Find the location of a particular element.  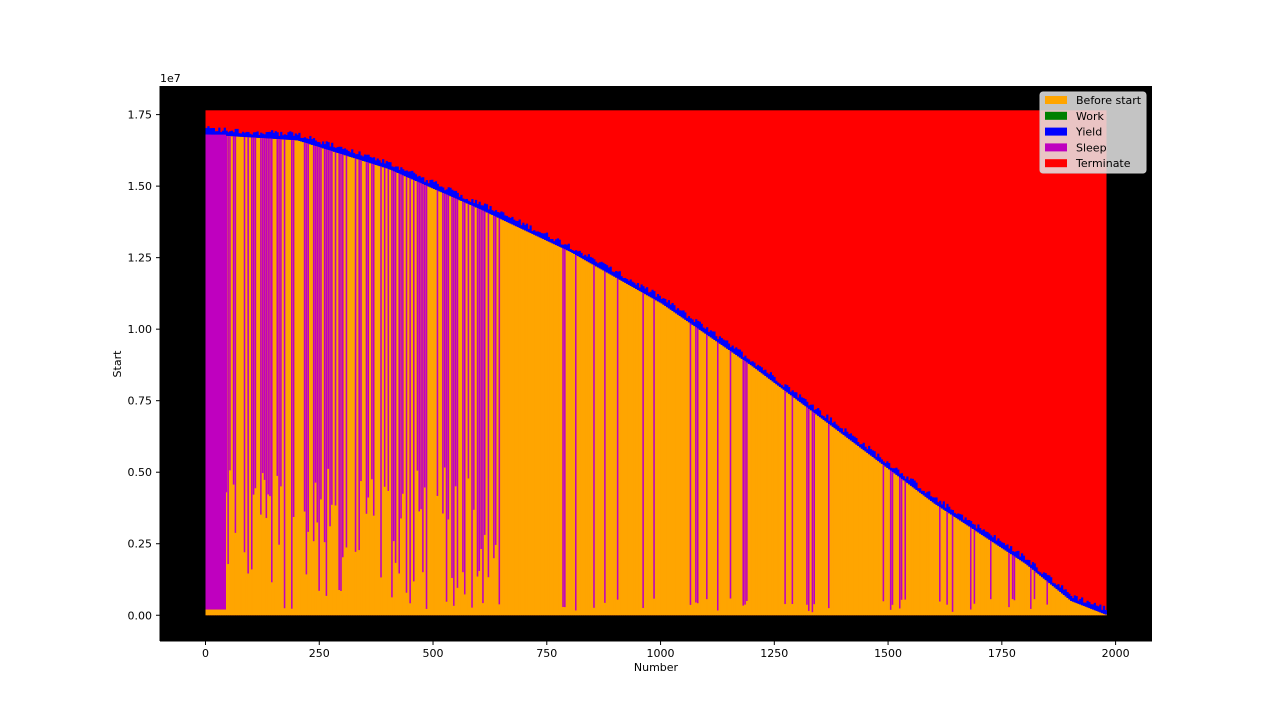

legend-label: Sleep is located at coordinates (1091, 147).